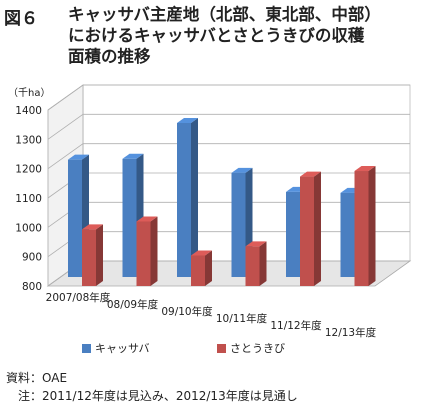  Describe the element at coordinates (32, 287) in the screenshot. I see `y-tick-label: 800` at that location.